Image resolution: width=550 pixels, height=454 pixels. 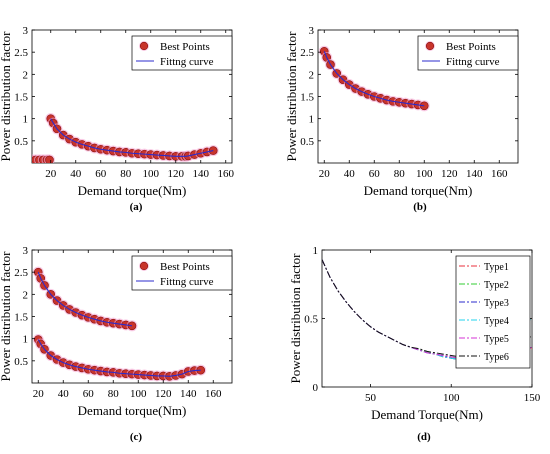 I want to click on x-tick-label: 150, so click(x=532, y=398).